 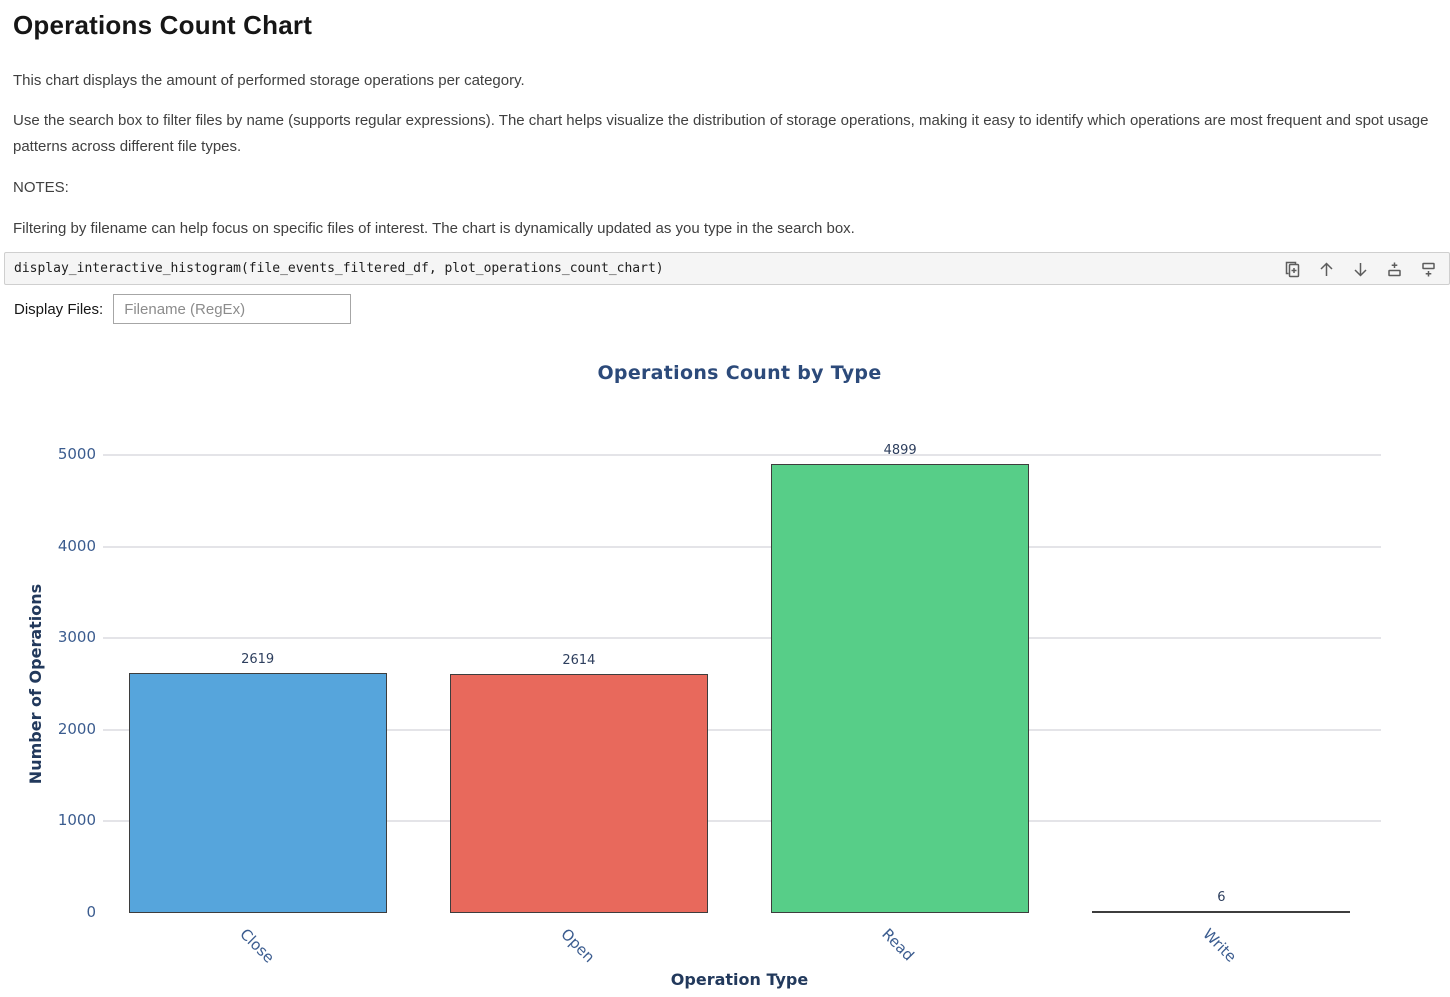 I want to click on insert-cell-below-icon, so click(x=1428, y=269).